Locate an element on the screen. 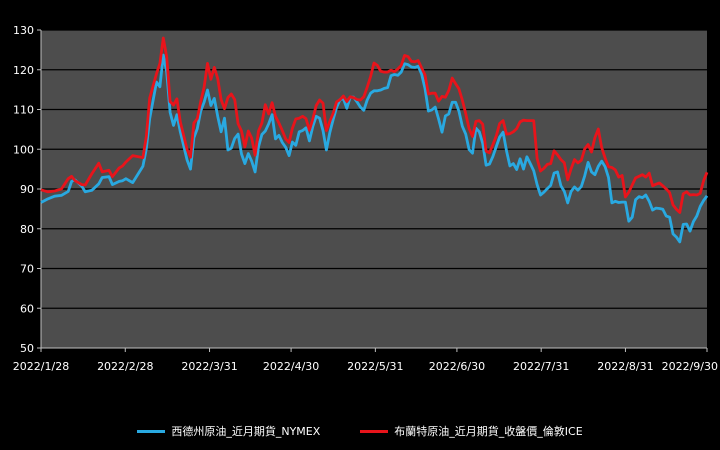 The image size is (720, 450). legend-swatch-wti is located at coordinates (151, 431).